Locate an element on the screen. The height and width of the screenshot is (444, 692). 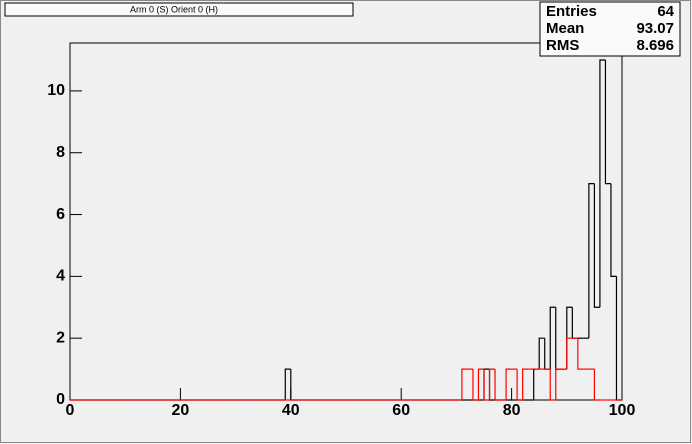
x-tick-label: 0 is located at coordinates (70, 410).